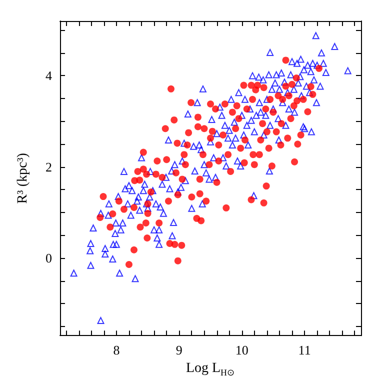 The height and width of the screenshot is (382, 382). Describe the element at coordinates (179, 350) in the screenshot. I see `x-tick-label: 9` at that location.